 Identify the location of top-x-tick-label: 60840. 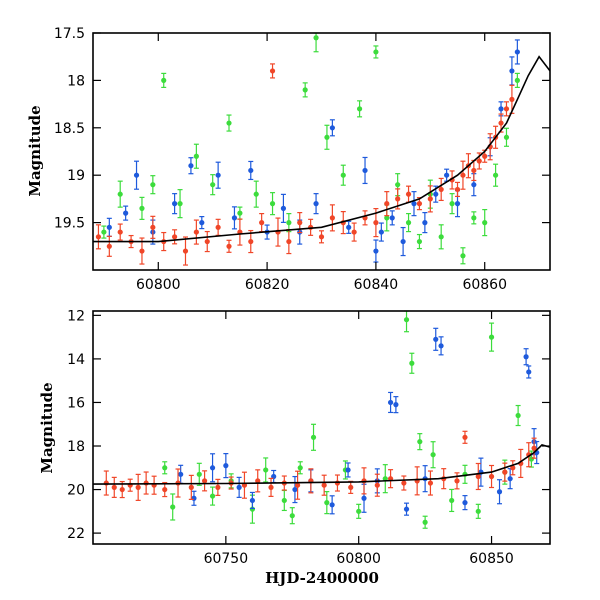
(376, 285).